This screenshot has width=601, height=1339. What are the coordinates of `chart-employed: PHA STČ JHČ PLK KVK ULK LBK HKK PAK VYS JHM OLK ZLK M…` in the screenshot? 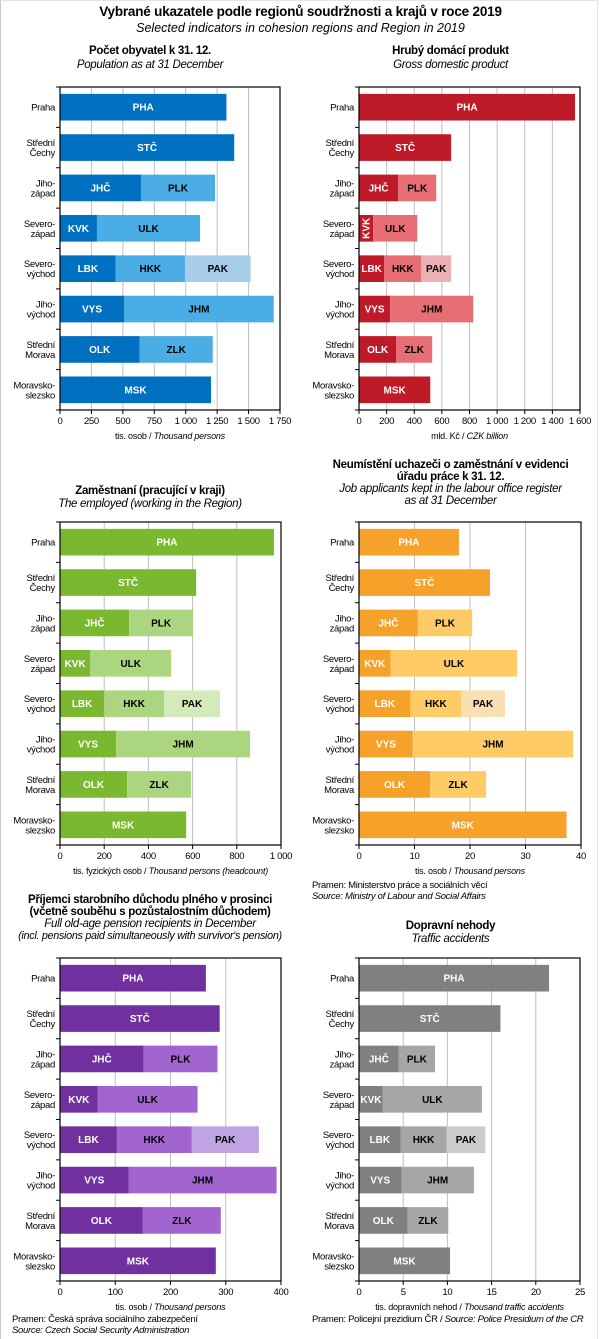 It's located at (152, 698).